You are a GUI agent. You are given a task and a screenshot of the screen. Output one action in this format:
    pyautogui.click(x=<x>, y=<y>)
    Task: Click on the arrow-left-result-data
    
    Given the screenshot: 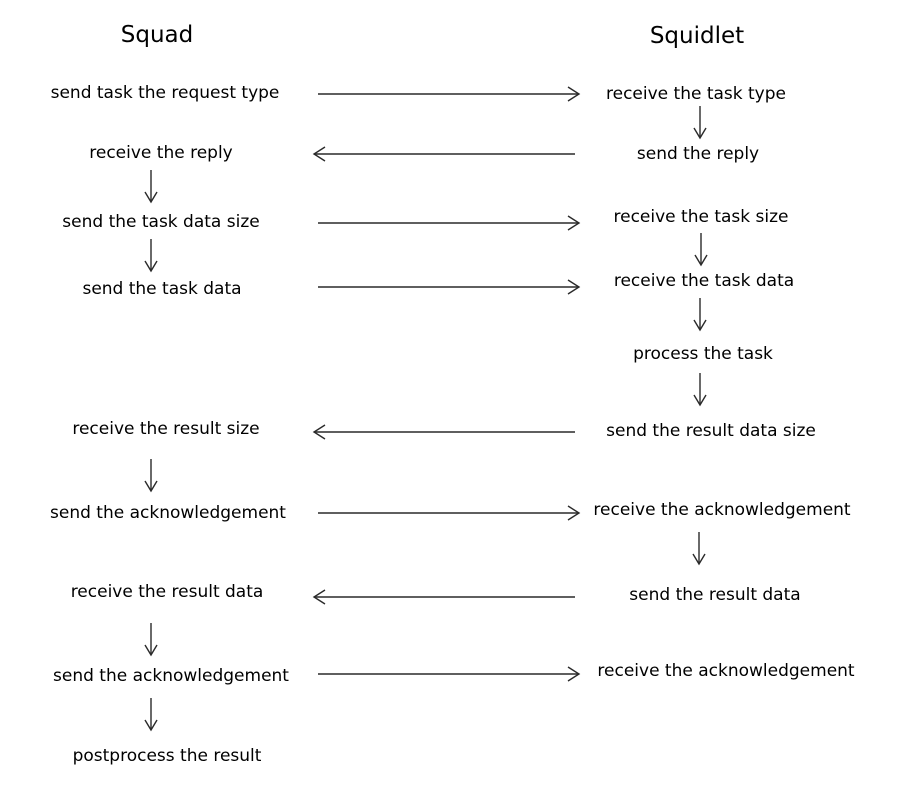 What is the action you would take?
    pyautogui.click(x=443, y=597)
    